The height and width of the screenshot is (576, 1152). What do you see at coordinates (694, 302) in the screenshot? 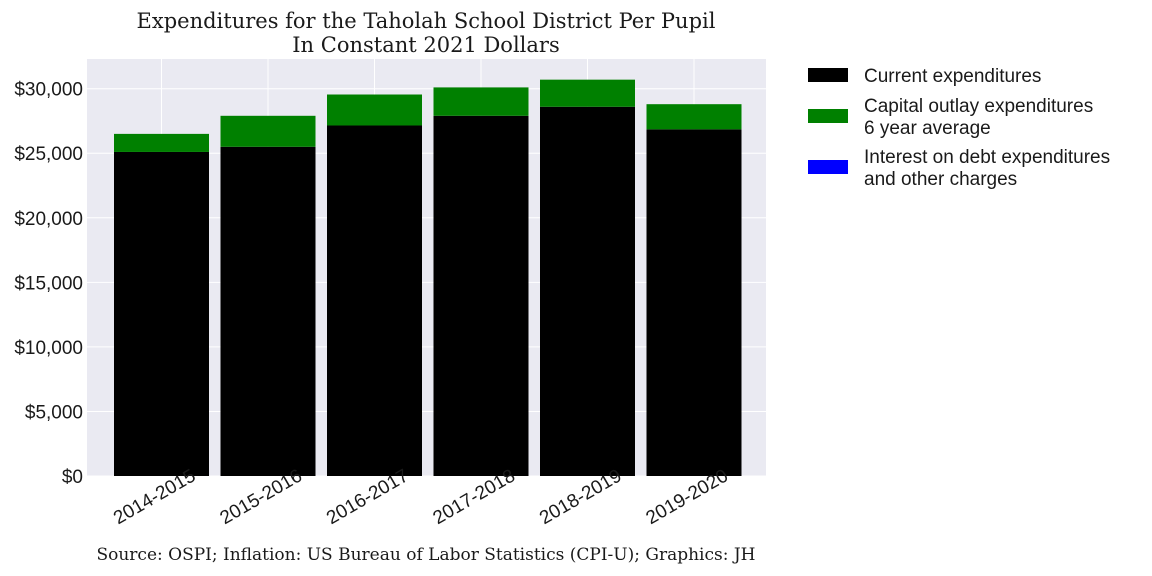
I see `bar-series1-2019-2020` at bounding box center [694, 302].